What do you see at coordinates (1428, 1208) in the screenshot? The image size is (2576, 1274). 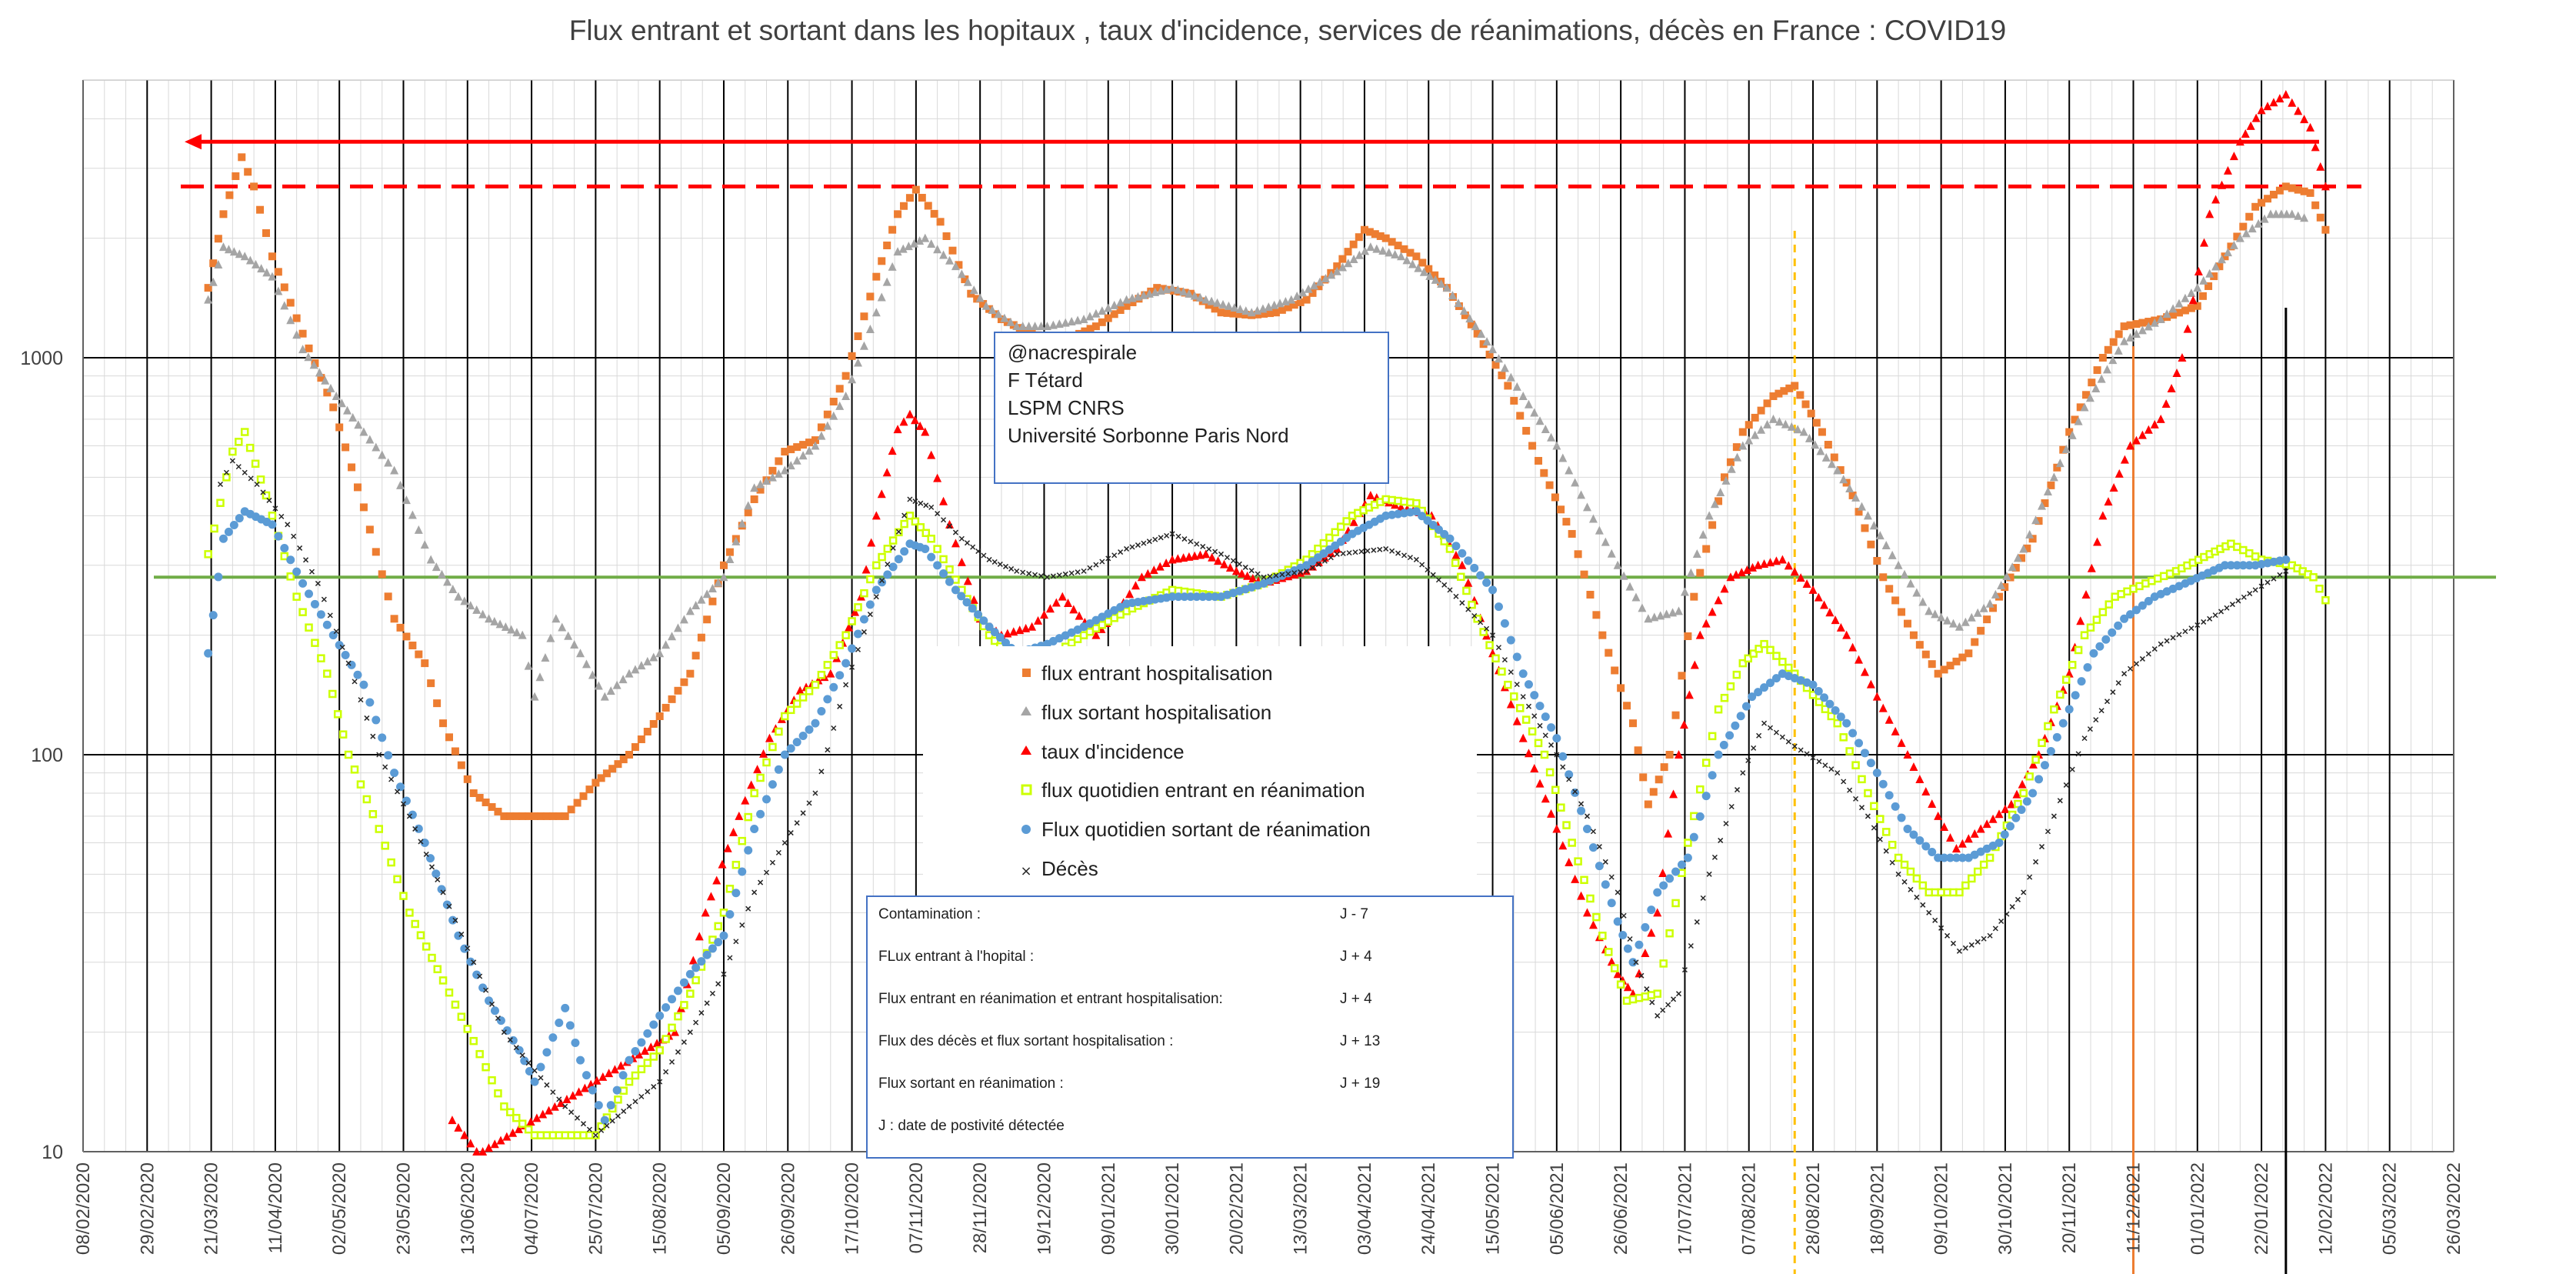 I see `x-tick-label: 24/04/2021` at bounding box center [1428, 1208].